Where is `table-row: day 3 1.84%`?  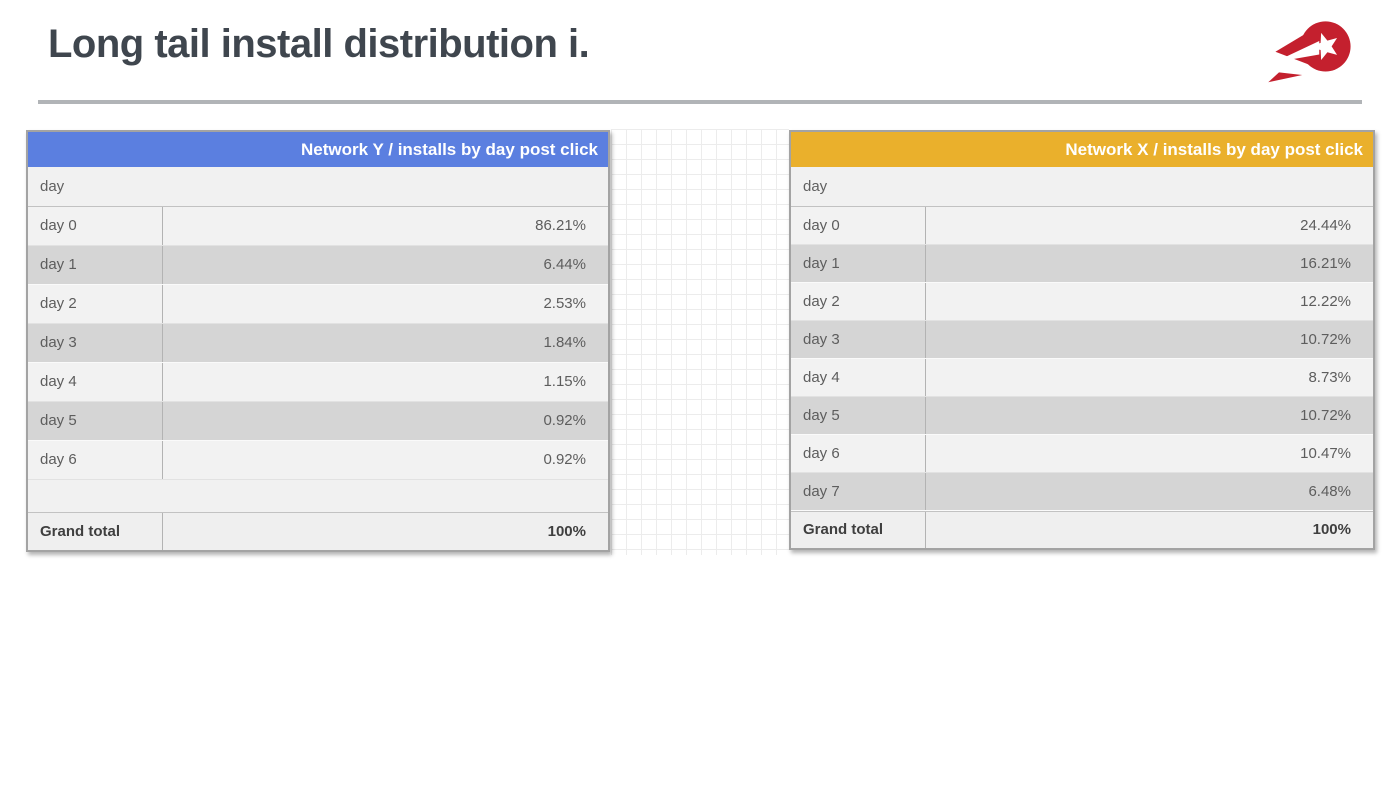
table-row: day 3 1.84% is located at coordinates (318, 343).